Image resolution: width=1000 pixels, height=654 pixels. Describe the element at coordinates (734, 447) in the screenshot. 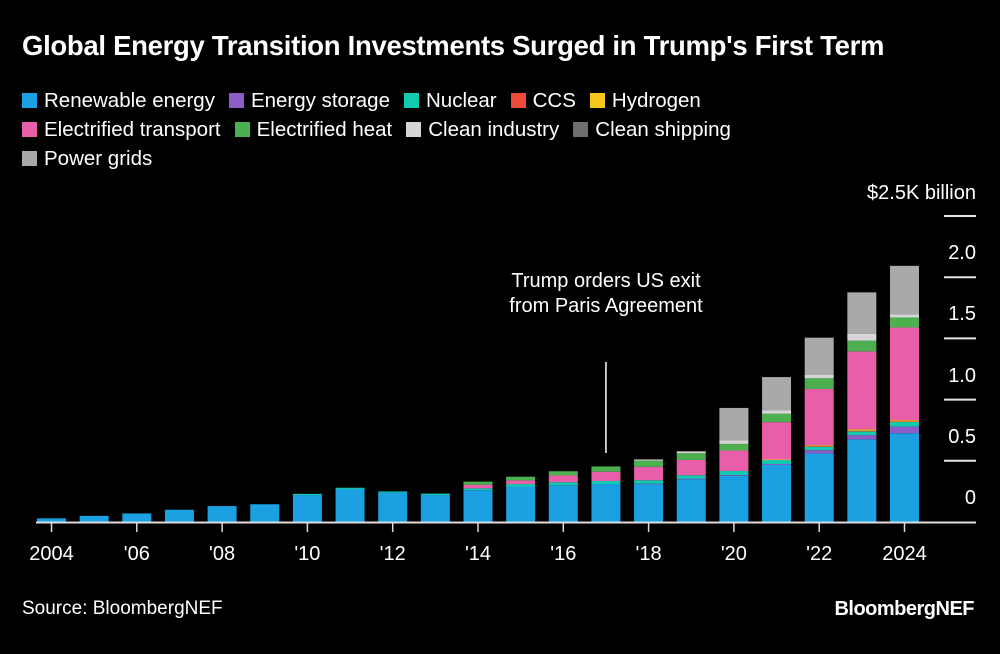

I see `bar-segment-electrified-heat-2020` at that location.